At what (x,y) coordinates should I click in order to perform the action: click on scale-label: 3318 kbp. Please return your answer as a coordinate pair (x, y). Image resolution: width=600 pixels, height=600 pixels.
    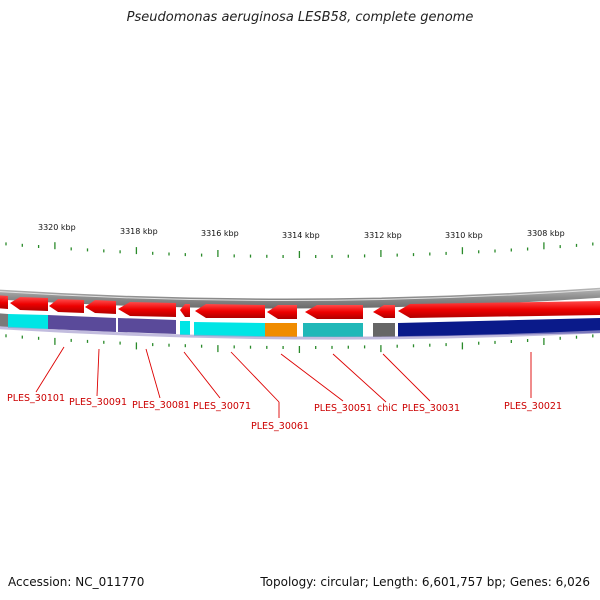
    Looking at the image, I should click on (139, 231).